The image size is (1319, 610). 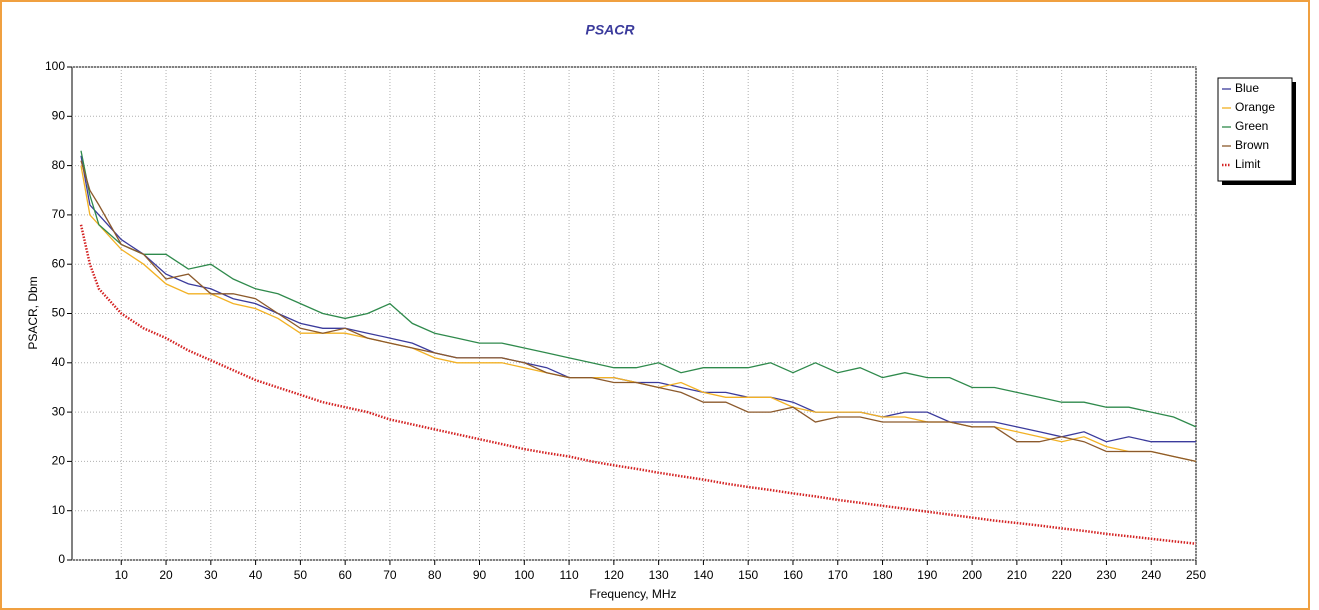 I want to click on x-tick-label: 20, so click(x=166, y=575).